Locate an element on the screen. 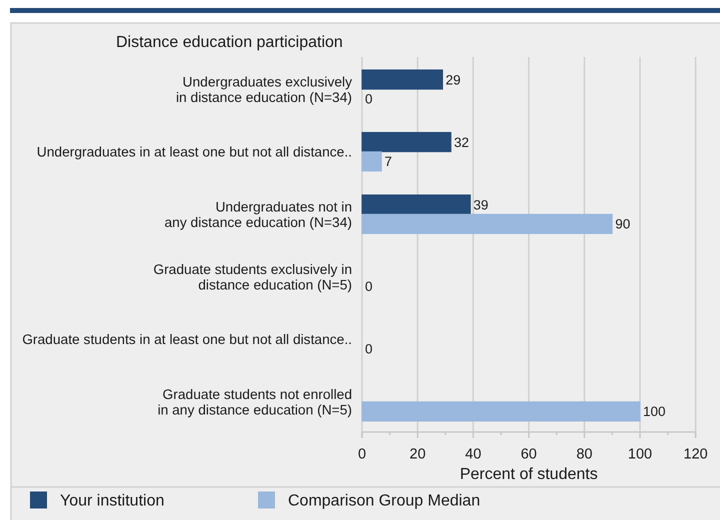 Image resolution: width=720 pixels, height=520 pixels. y-tick-label: Graduate students in at least one but not all distance.. is located at coordinates (187, 340).